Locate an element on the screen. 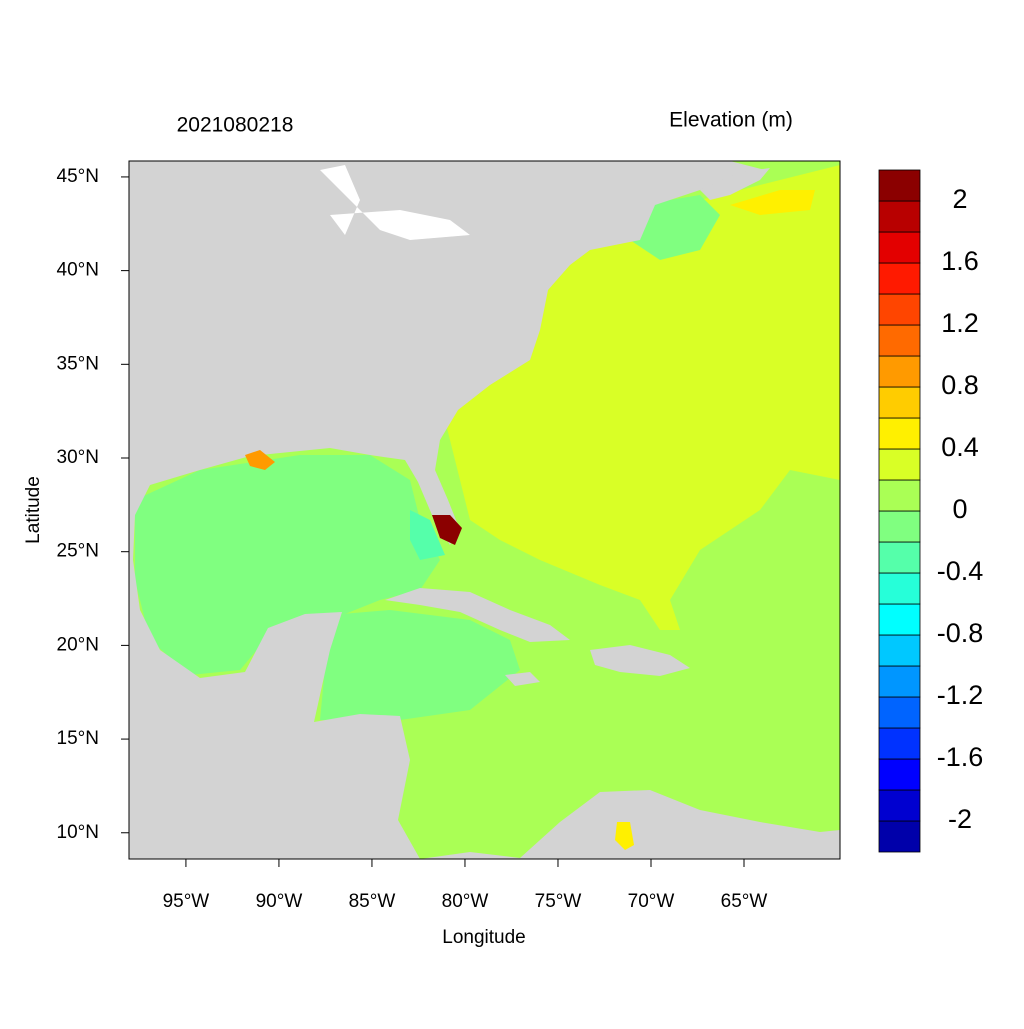 The image size is (1024, 1029). x-tick-label: 75°W is located at coordinates (558, 901).